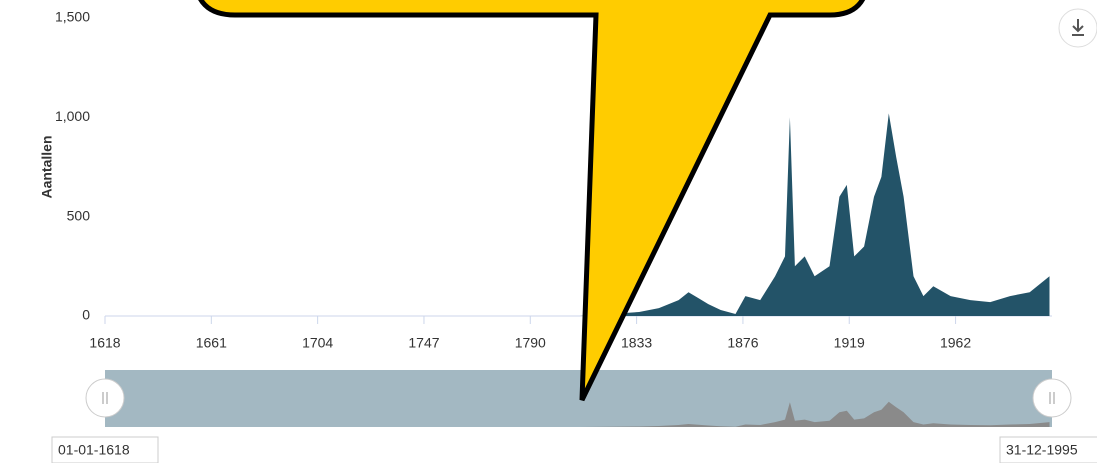  Describe the element at coordinates (636, 343) in the screenshot. I see `x-tick-label: 1833` at that location.